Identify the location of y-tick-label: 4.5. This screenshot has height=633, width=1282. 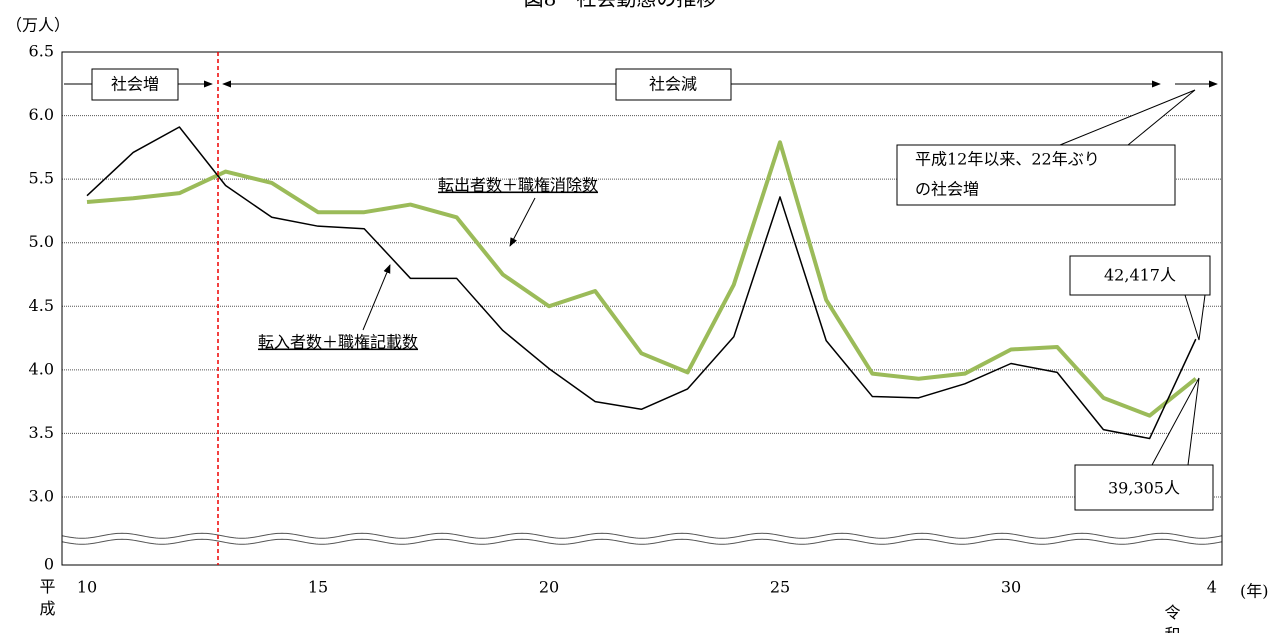
(41, 305).